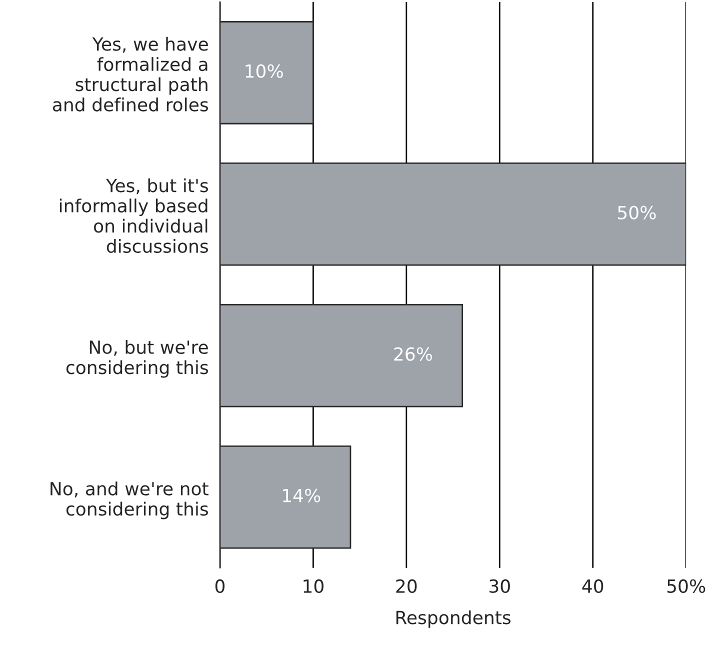 The width and height of the screenshot is (726, 649). I want to click on y-tick-label: Yes, we have formalized a structural path and defined roles, so click(130, 74).